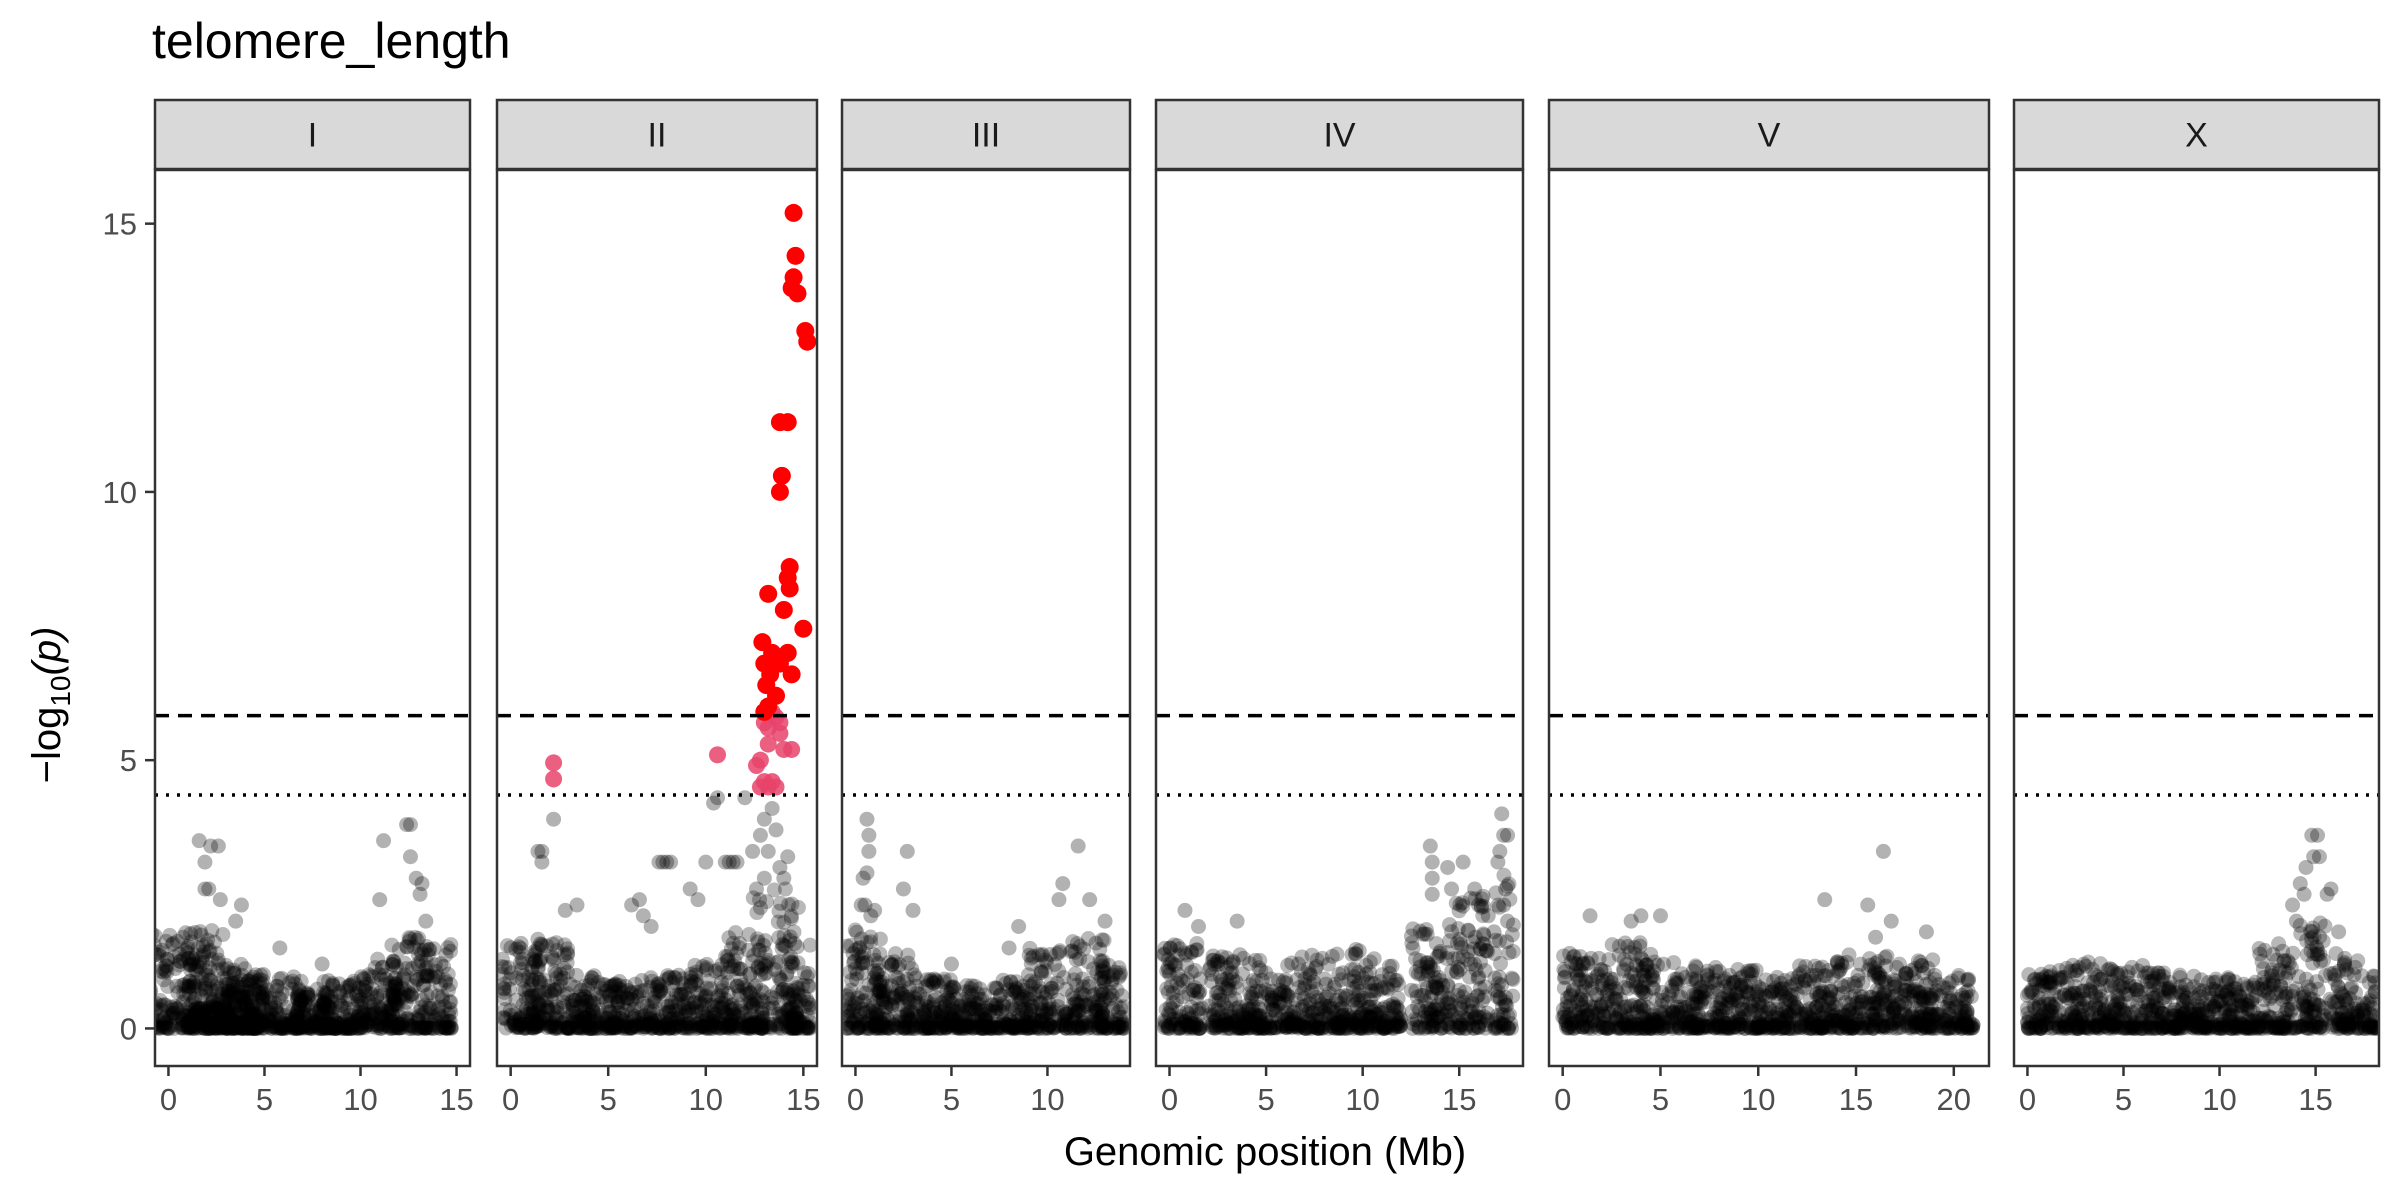 The width and height of the screenshot is (2400, 1200). What do you see at coordinates (760, 760) in the screenshot?
I see `snp-point-suggestive` at bounding box center [760, 760].